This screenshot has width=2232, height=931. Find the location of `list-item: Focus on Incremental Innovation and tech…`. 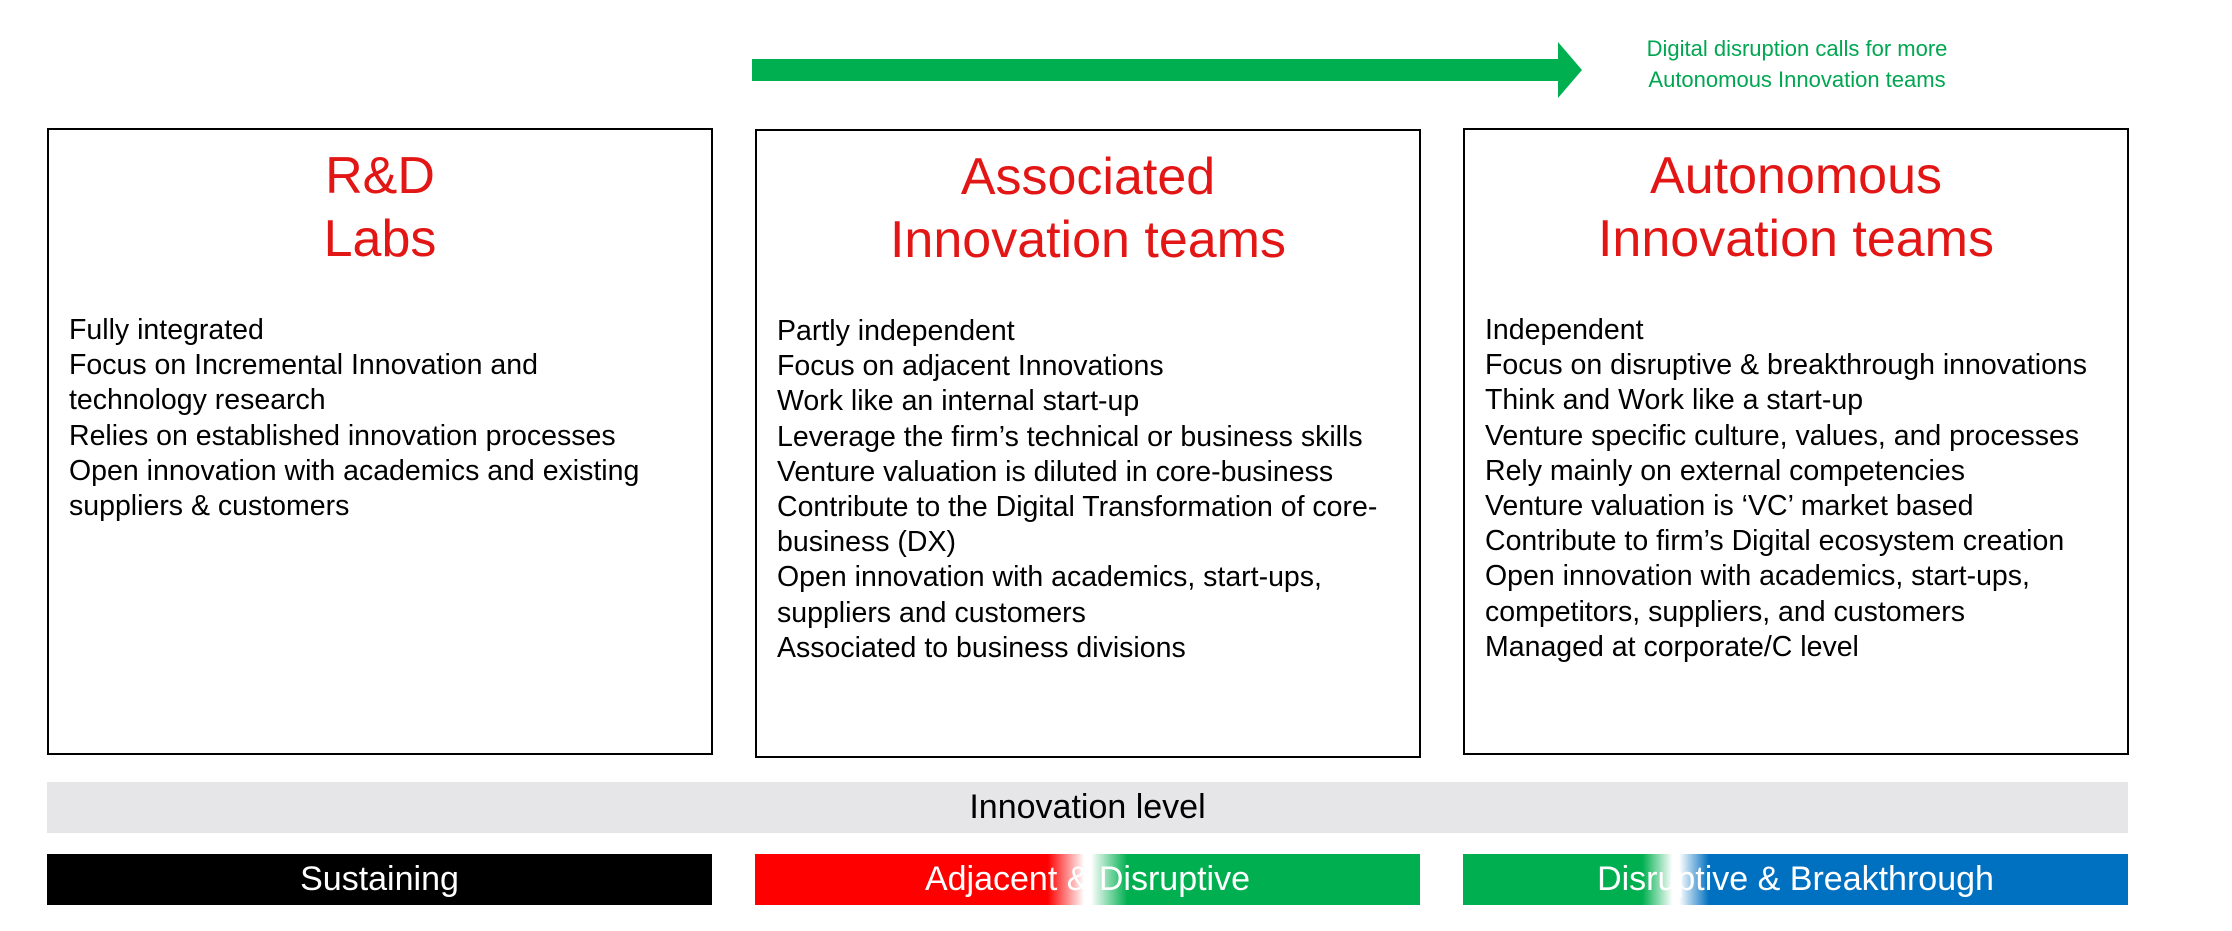

list-item: Focus on Incremental Innovation and tech… is located at coordinates (303, 383).